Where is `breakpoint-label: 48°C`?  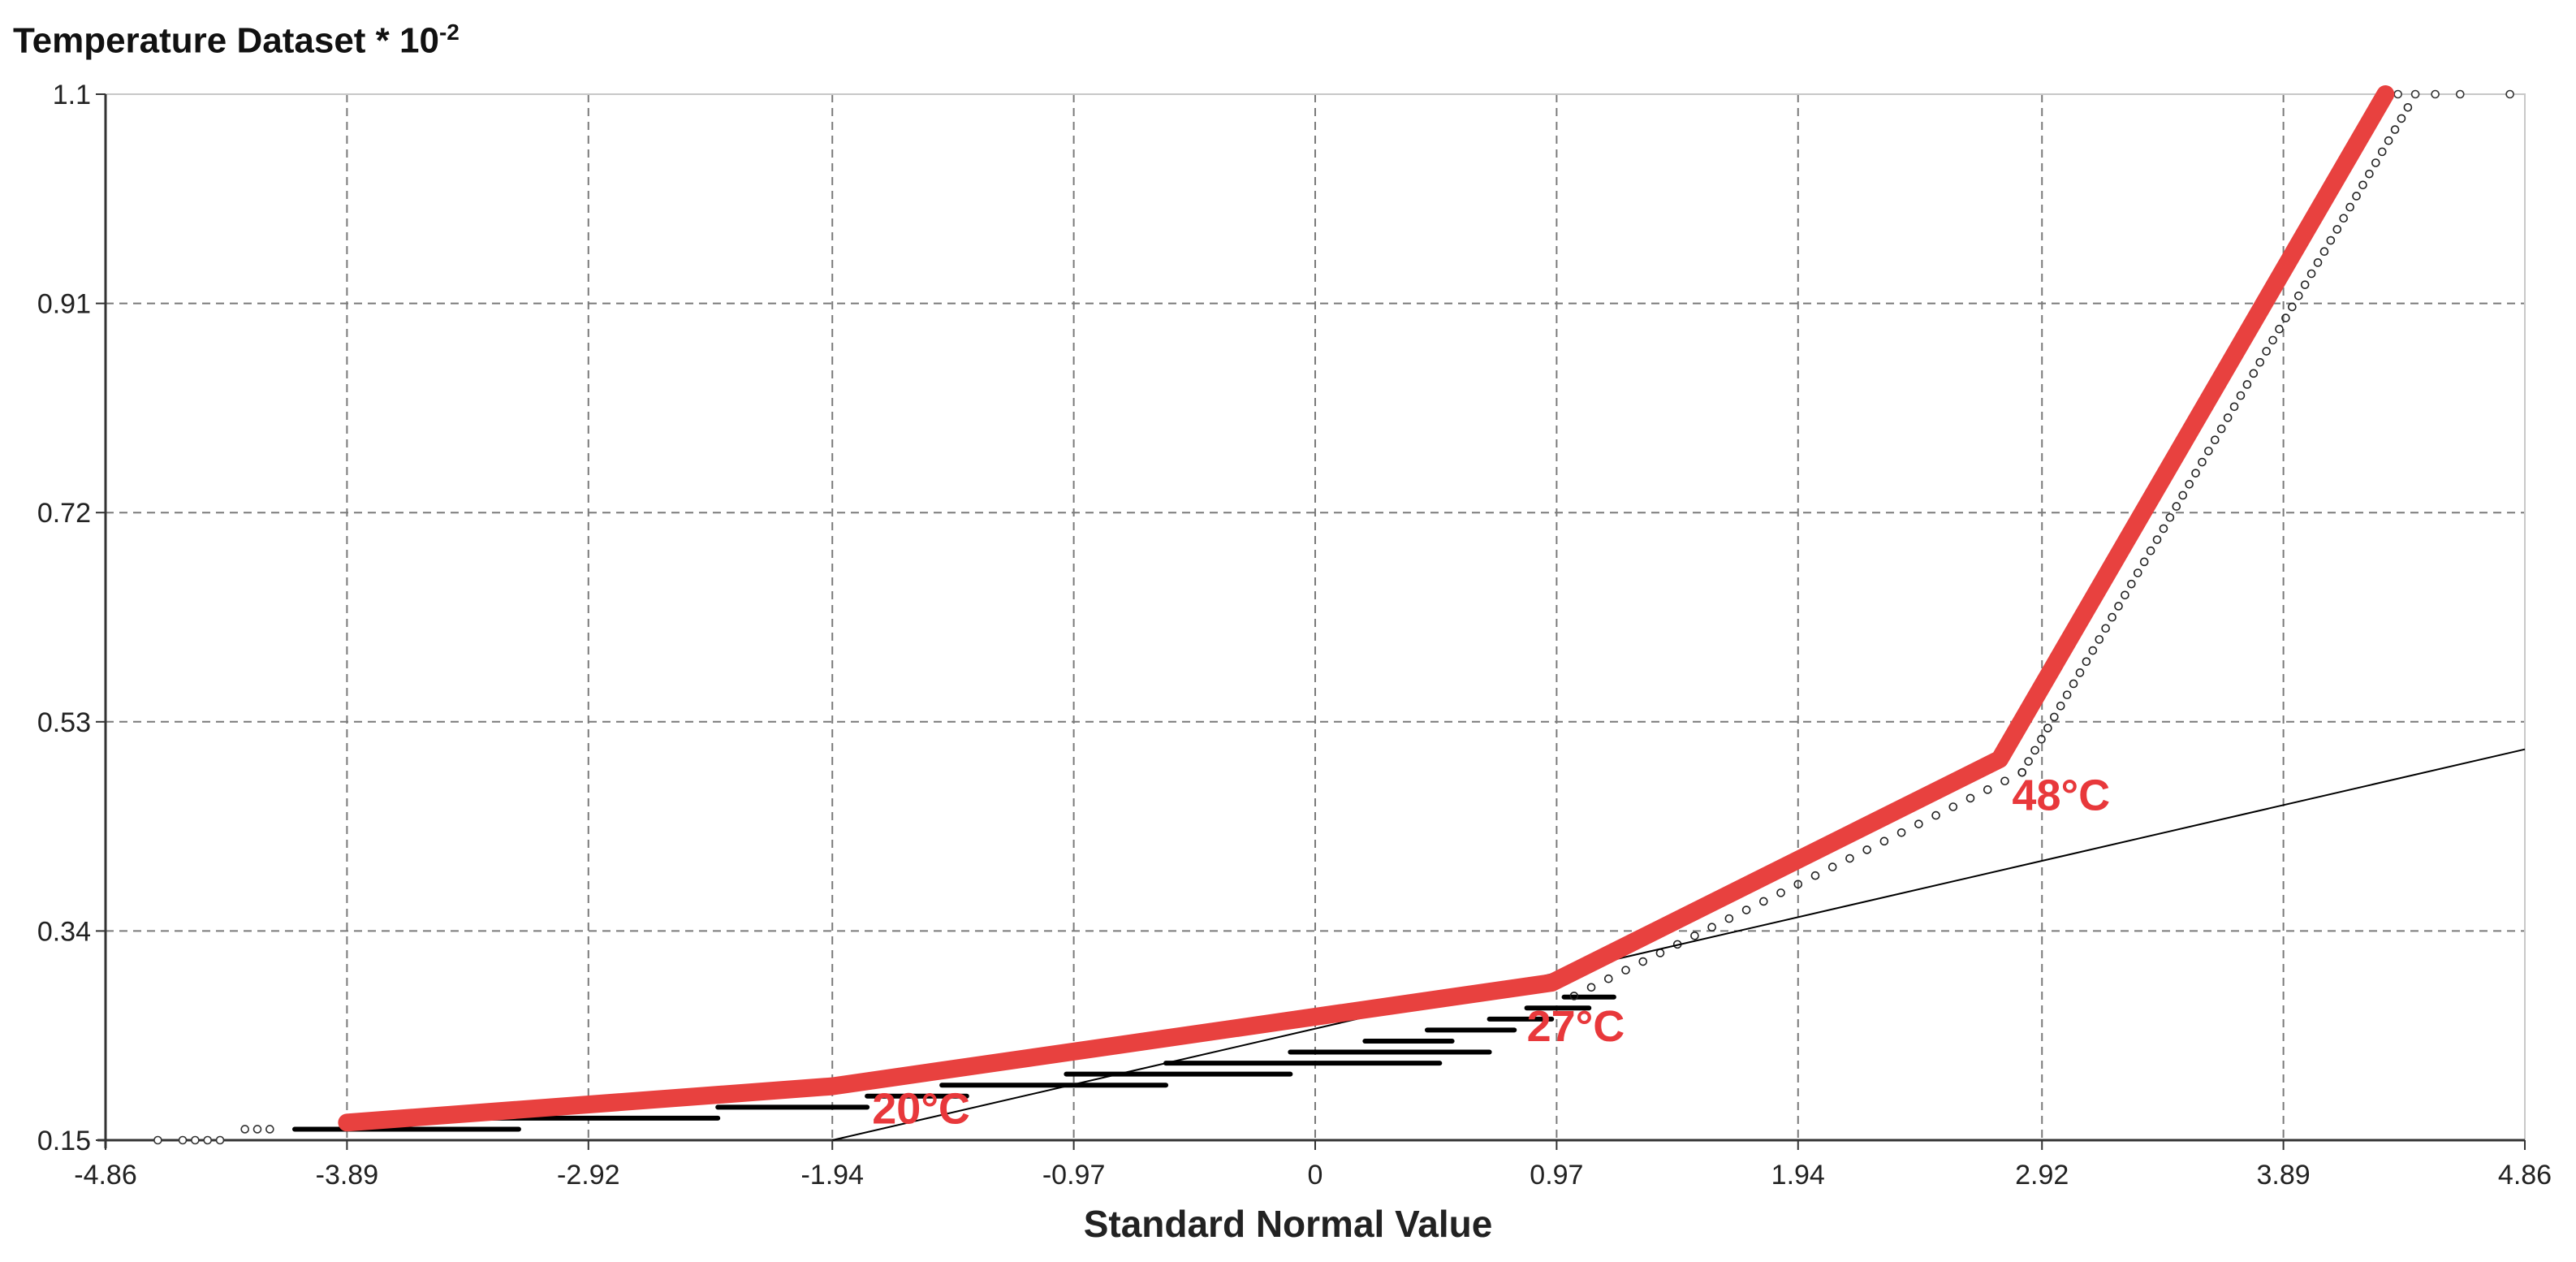
breakpoint-label: 48°C is located at coordinates (2061, 795).